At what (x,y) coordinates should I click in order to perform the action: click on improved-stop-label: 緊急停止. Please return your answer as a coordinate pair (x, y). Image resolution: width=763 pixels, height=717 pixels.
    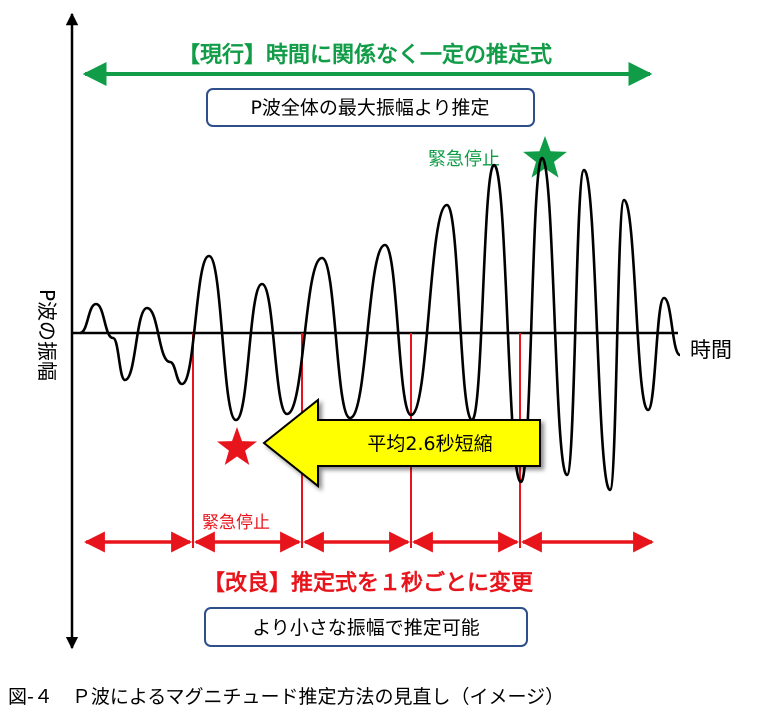
    Looking at the image, I should click on (236, 523).